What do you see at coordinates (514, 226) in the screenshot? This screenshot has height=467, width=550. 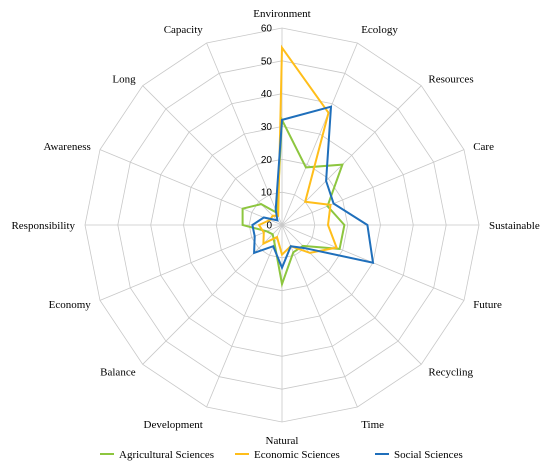 I see `axis-label-sustainable: Sustainable` at bounding box center [514, 226].